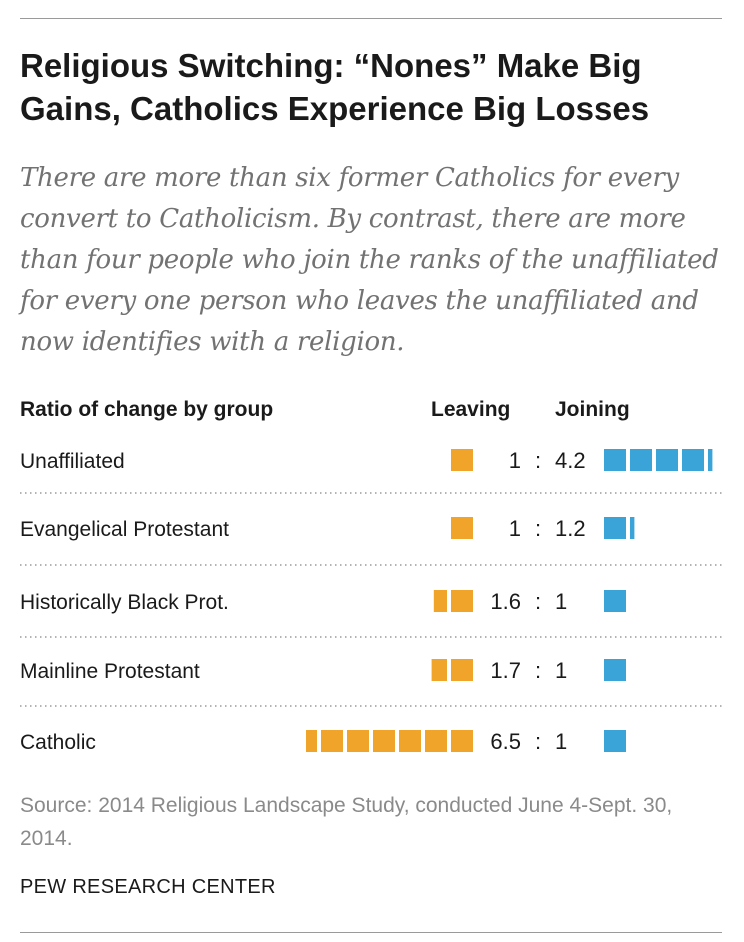 The image size is (744, 942). I want to click on leaving-value-label: 6.5, so click(505, 741).